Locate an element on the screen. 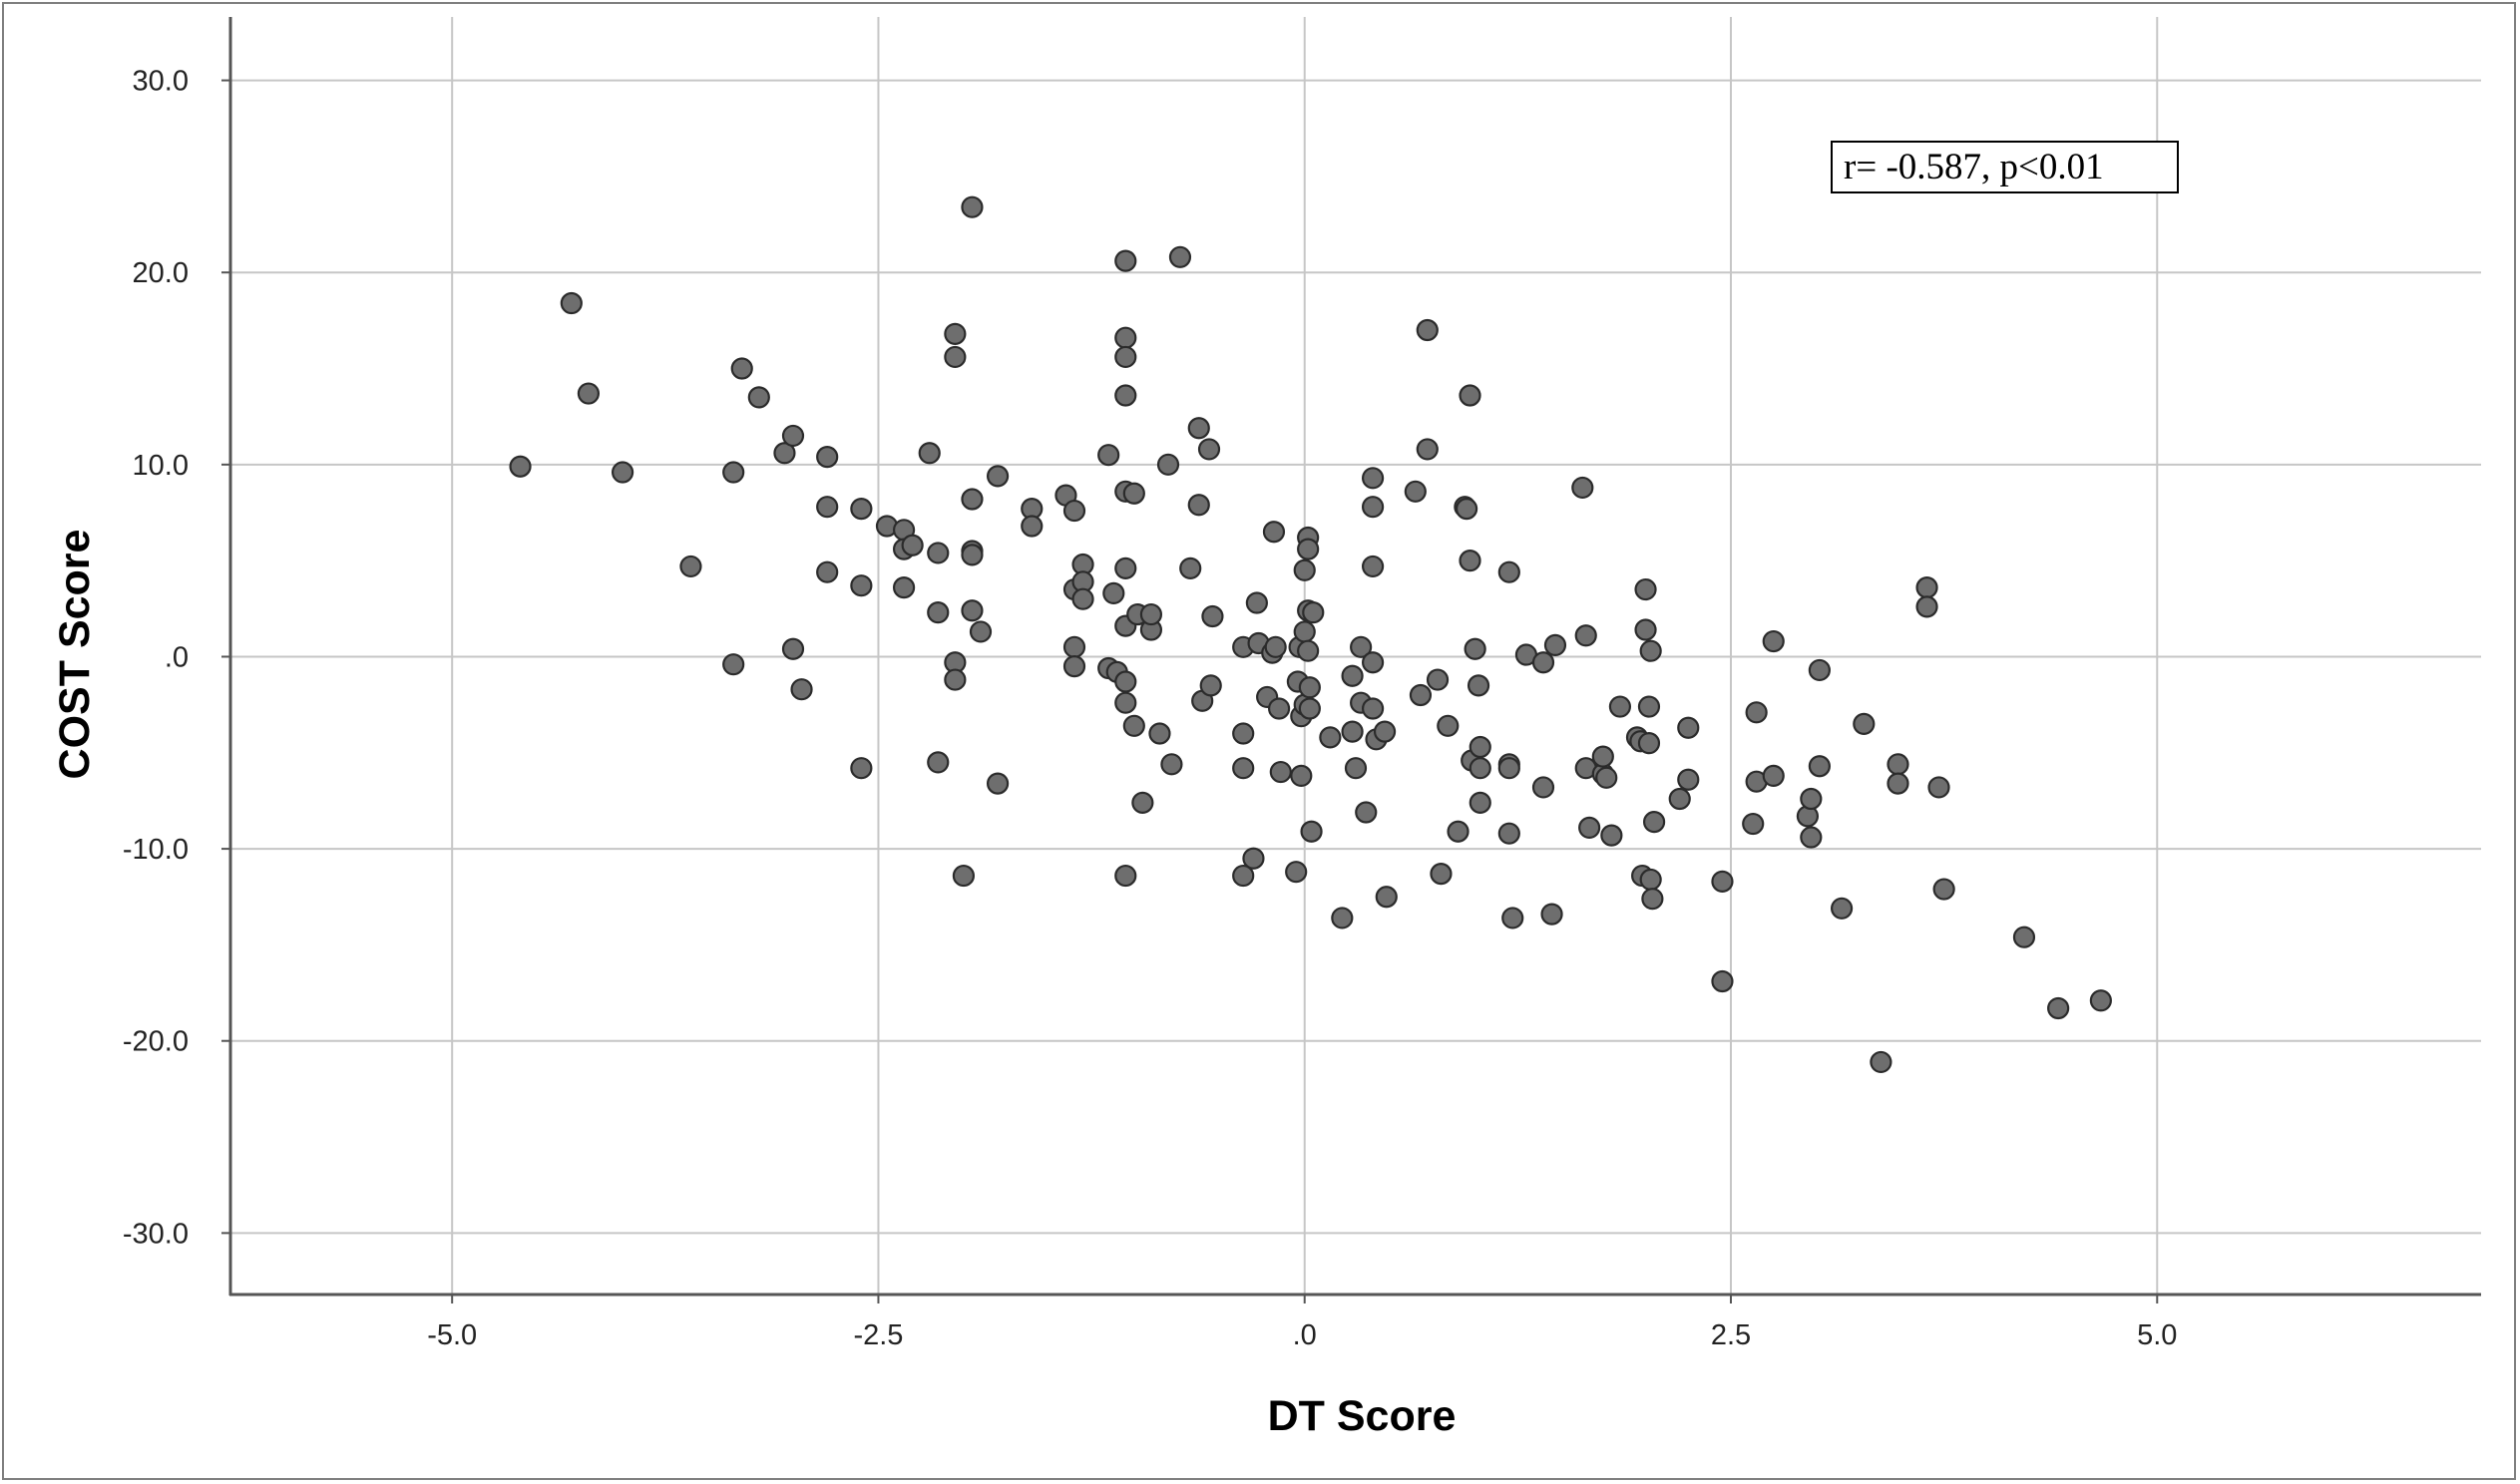 This screenshot has width=2520, height=1484. annotation-text: r= -0.587, p<0.01 is located at coordinates (1974, 167).